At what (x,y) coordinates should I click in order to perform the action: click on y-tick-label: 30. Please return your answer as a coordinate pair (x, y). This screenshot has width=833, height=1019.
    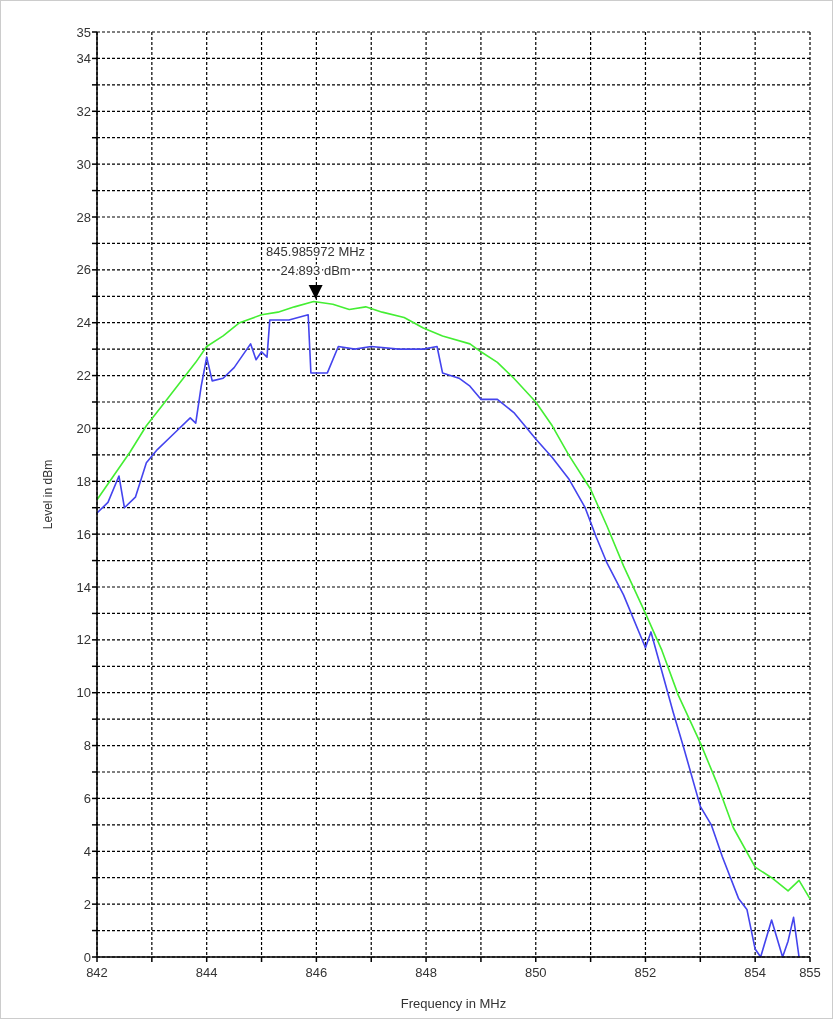
    Looking at the image, I should click on (83, 164).